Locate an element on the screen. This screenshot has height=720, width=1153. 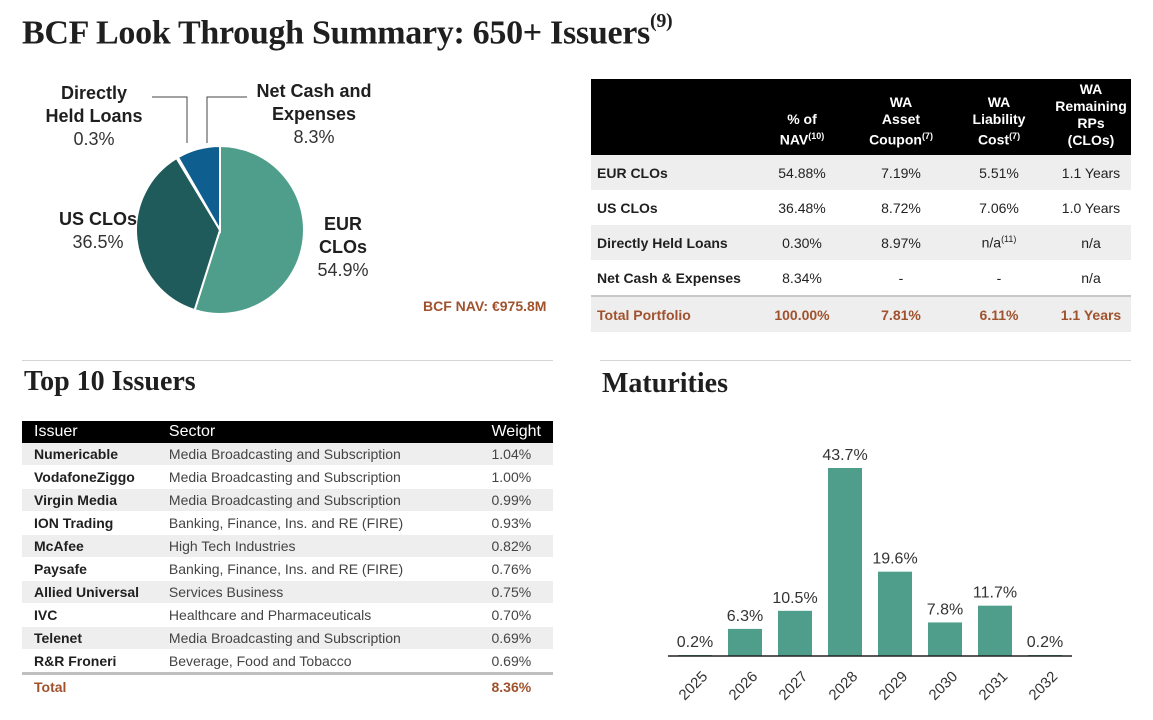
issuer-weight: 1.04% is located at coordinates (500, 454).